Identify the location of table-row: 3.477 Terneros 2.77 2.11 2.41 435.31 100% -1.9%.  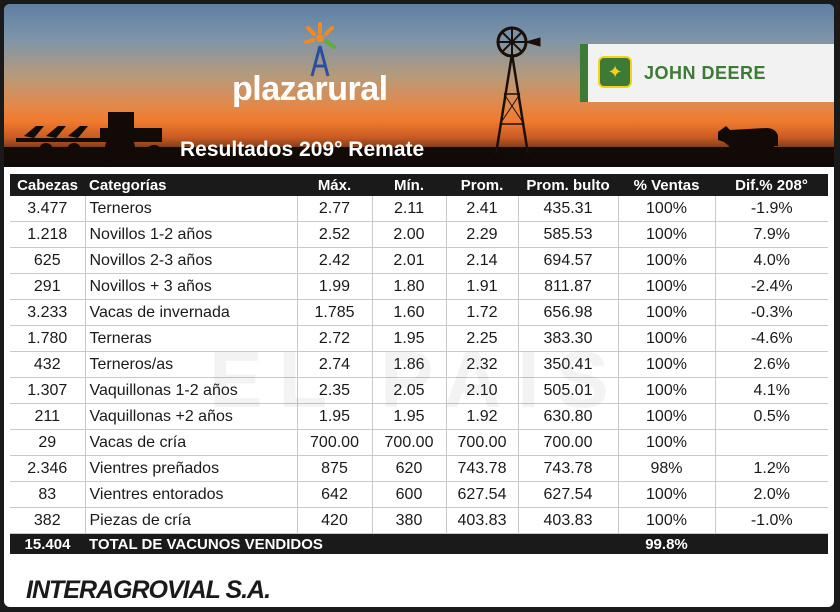
(419, 209).